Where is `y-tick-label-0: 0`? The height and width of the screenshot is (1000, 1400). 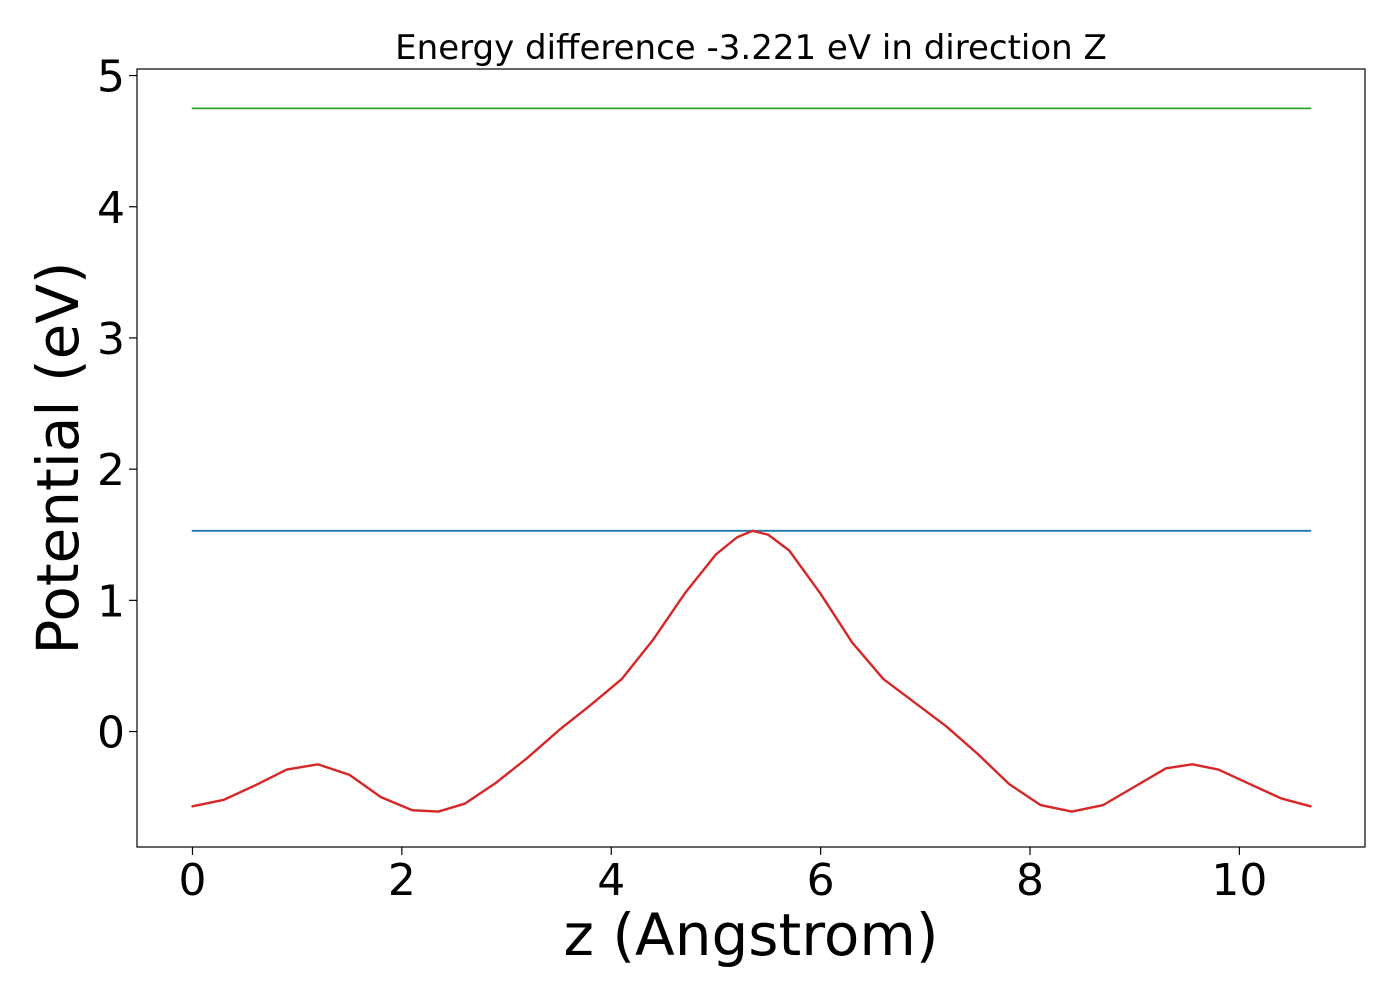 y-tick-label-0: 0 is located at coordinates (111, 733).